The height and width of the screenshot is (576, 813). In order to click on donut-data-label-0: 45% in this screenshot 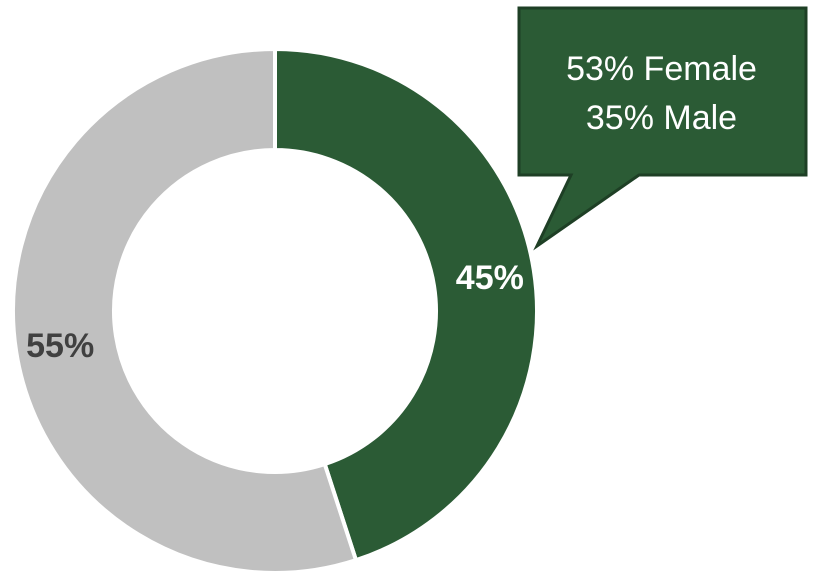, I will do `click(490, 278)`.